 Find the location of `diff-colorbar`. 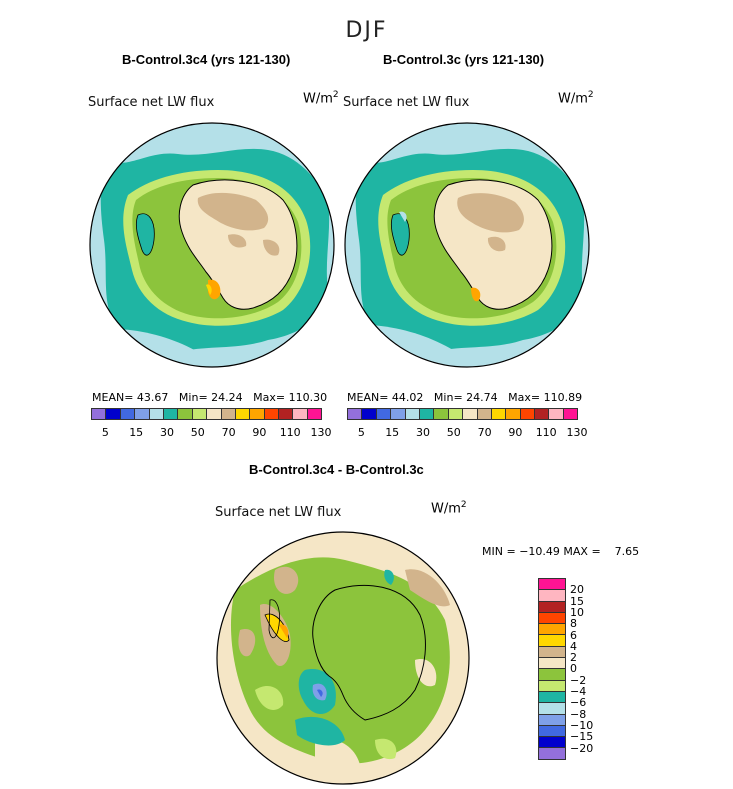

diff-colorbar is located at coordinates (552, 669).